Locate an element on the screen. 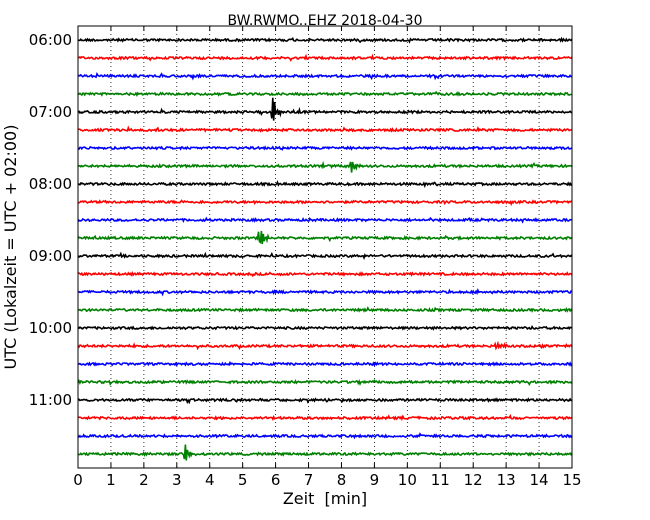 The height and width of the screenshot is (520, 650). x-tick-label: 4 is located at coordinates (210, 480).